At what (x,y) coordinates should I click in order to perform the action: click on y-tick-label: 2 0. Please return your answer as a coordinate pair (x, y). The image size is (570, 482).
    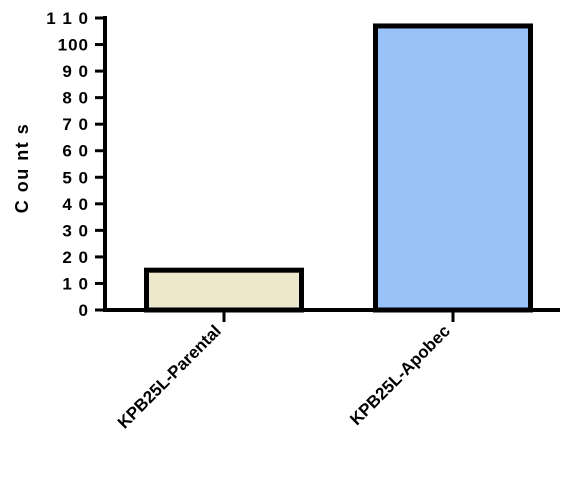
    Looking at the image, I should click on (75, 257).